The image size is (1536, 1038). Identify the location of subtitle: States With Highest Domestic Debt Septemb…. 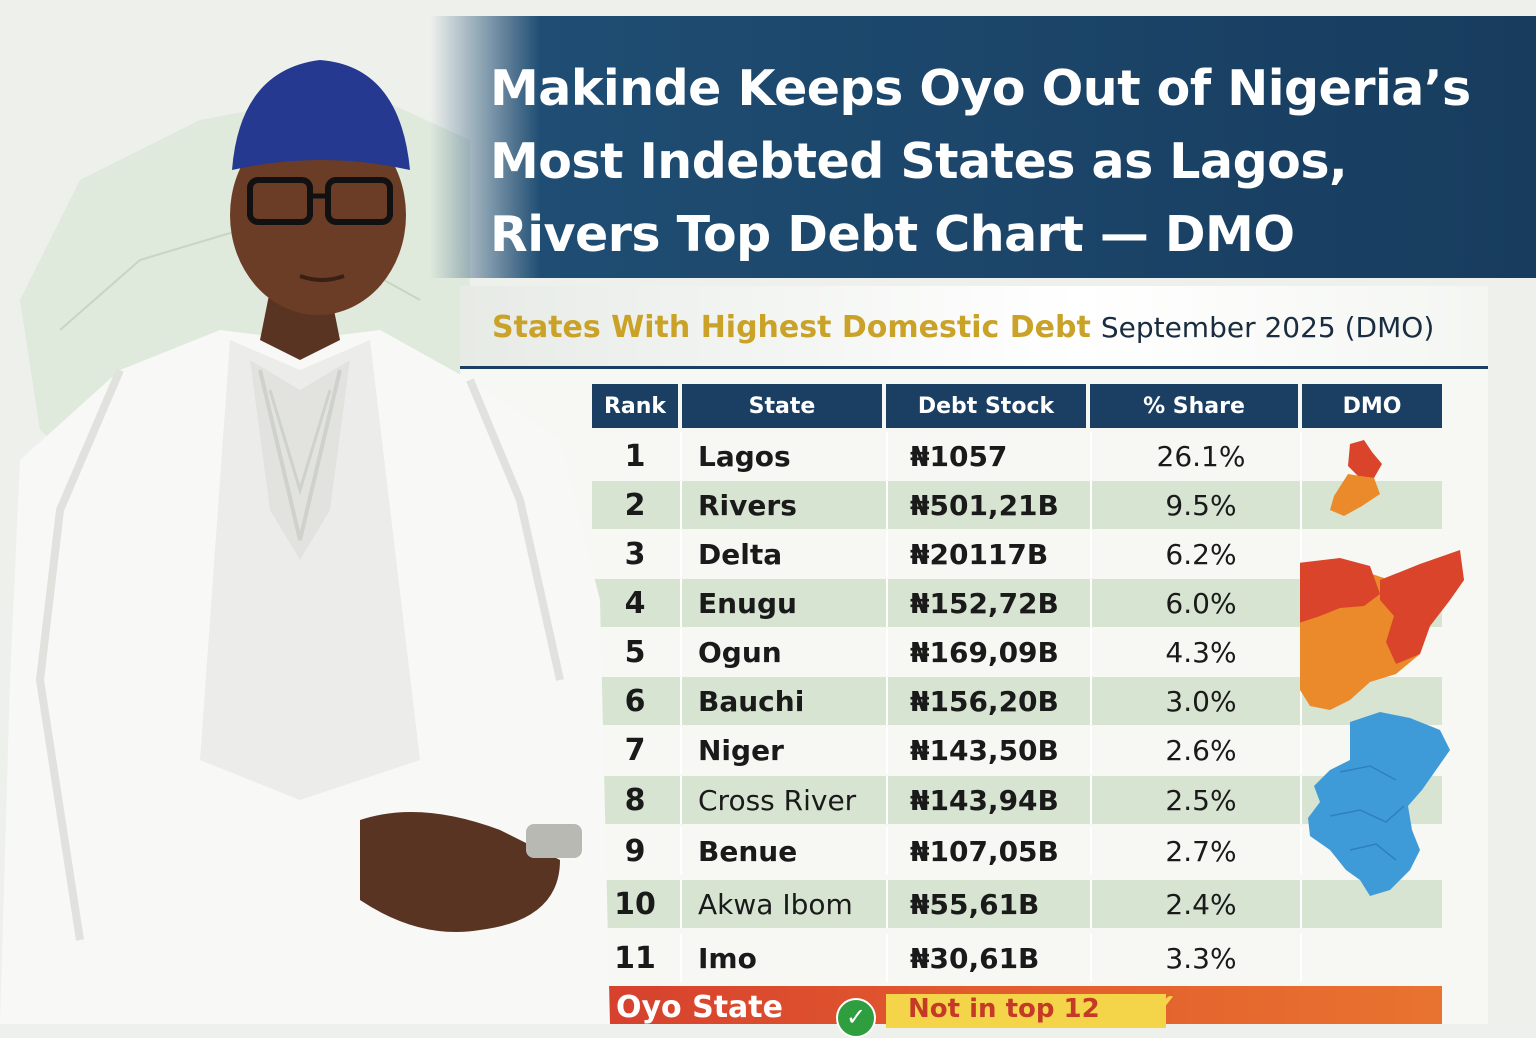
(963, 328).